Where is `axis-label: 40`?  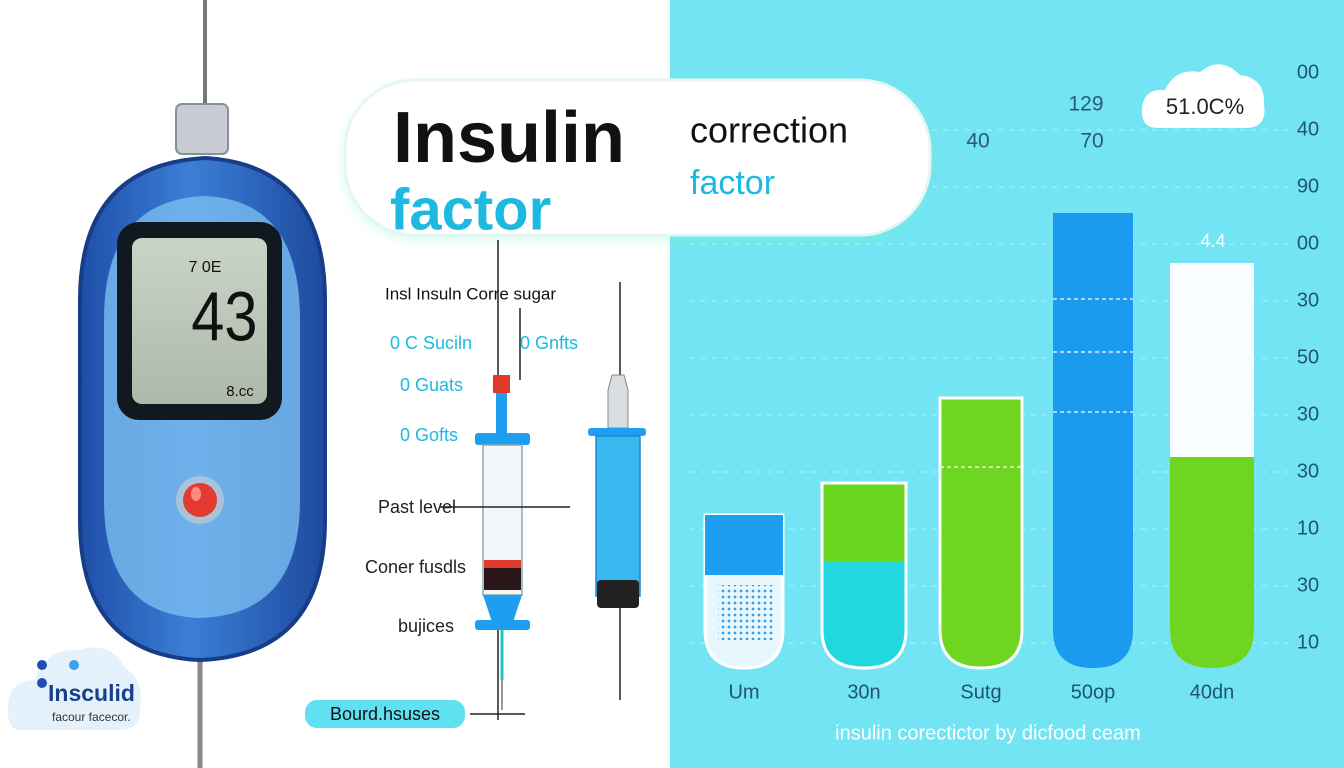 axis-label: 40 is located at coordinates (1308, 129).